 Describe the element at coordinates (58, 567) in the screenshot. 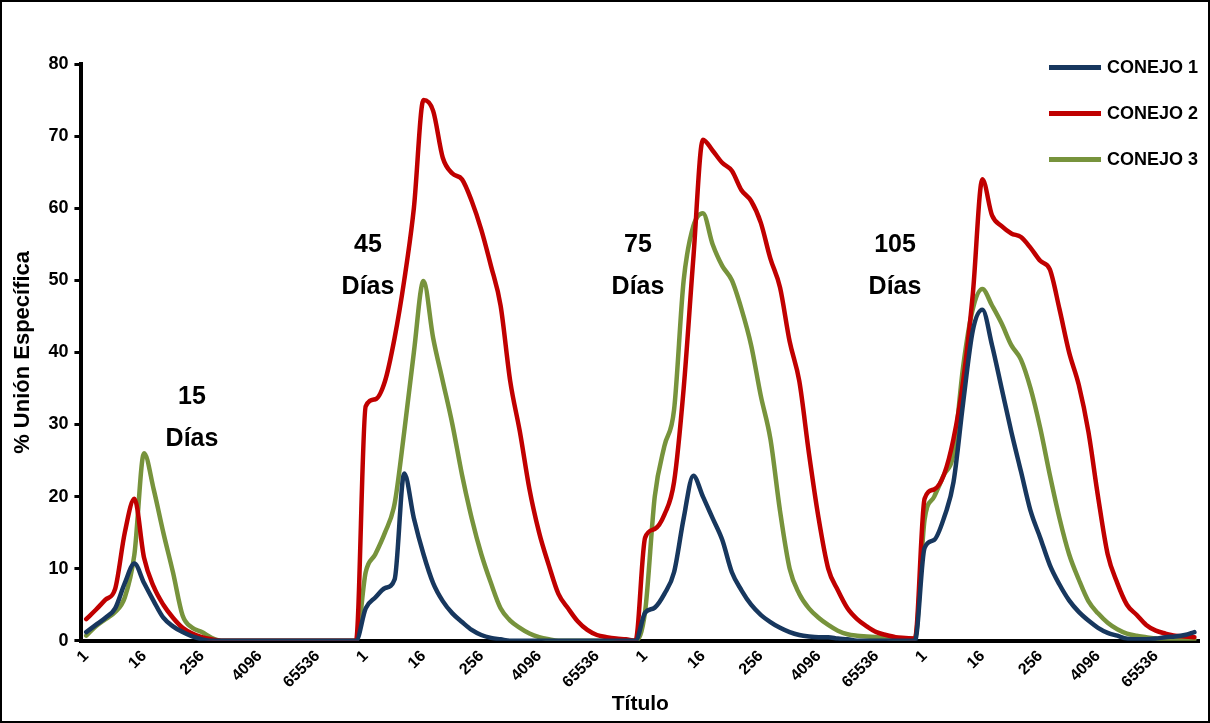

I see `y-tick-label: 10` at that location.